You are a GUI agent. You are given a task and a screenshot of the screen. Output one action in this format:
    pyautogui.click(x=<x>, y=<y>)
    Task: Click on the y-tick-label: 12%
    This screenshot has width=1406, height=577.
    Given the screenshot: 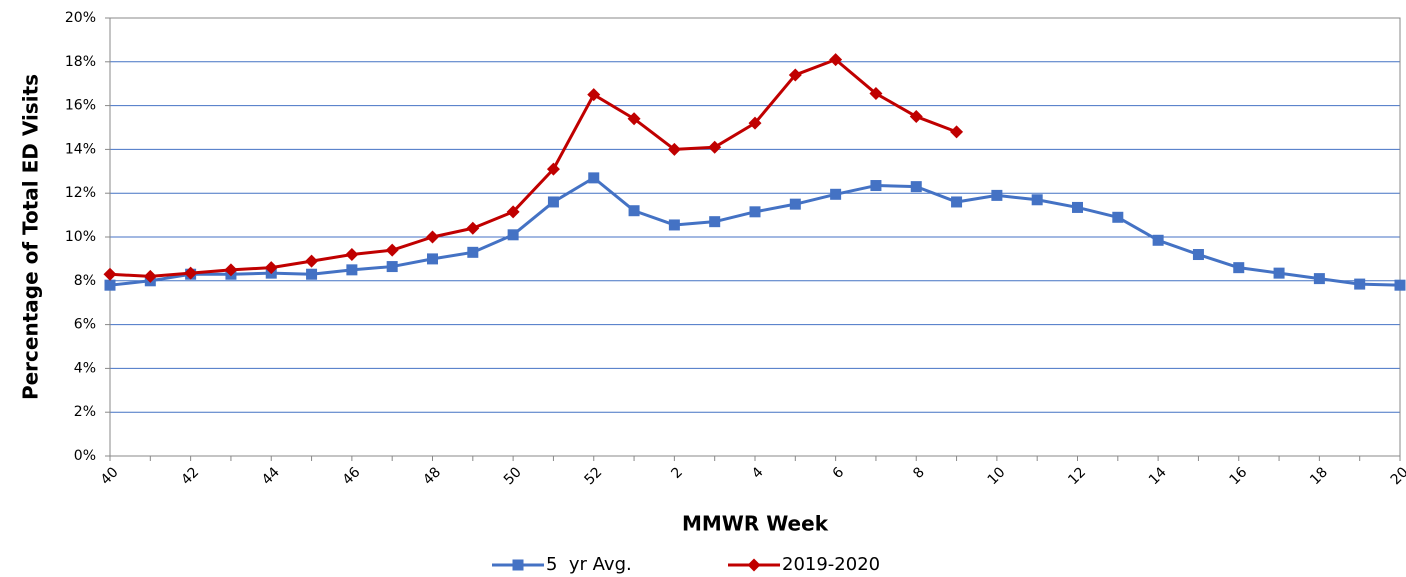 What is the action you would take?
    pyautogui.click(x=80, y=193)
    